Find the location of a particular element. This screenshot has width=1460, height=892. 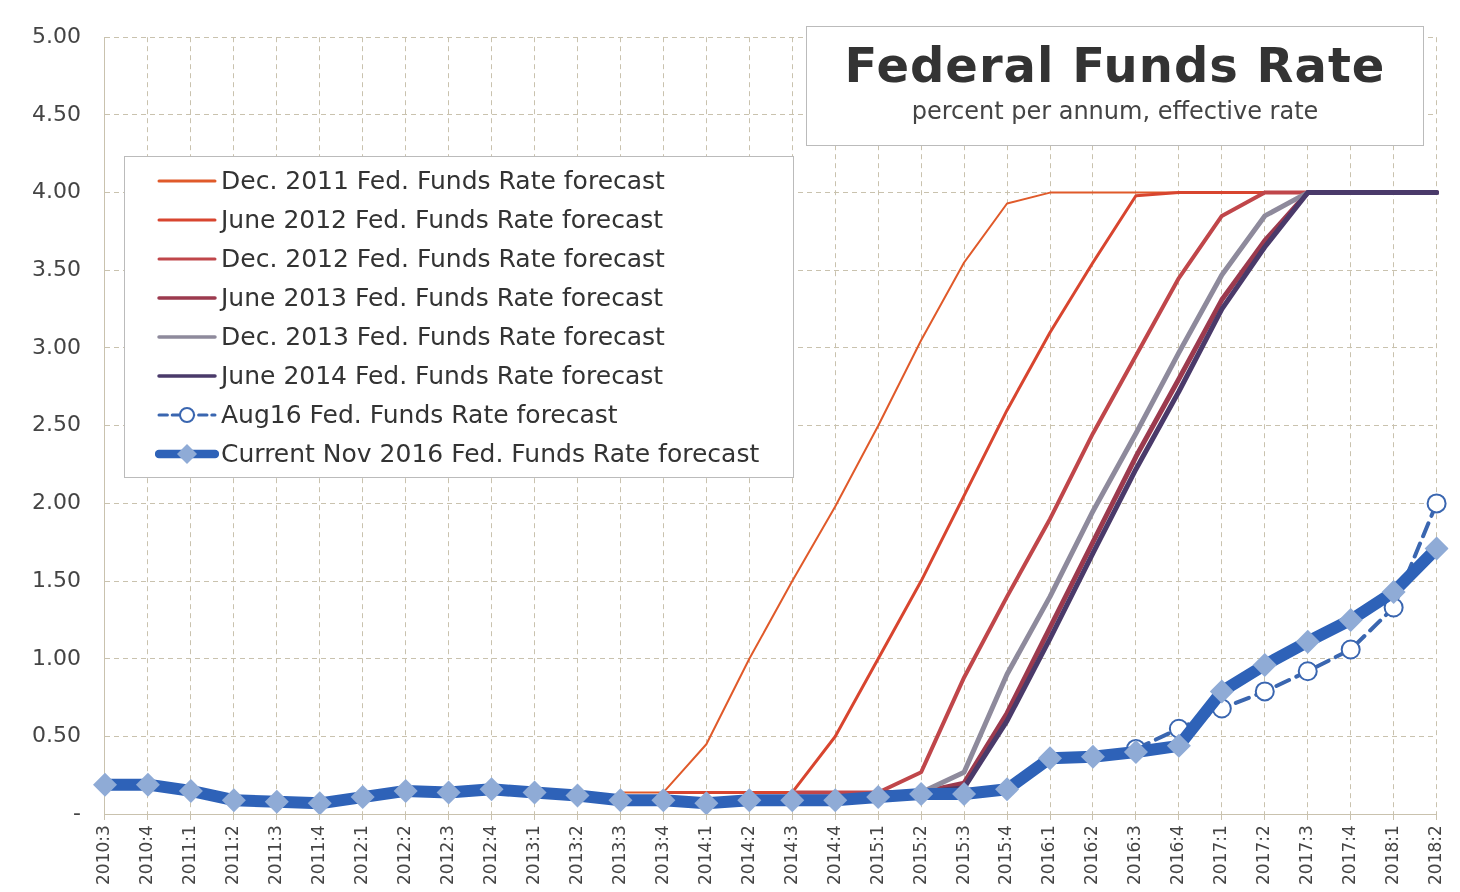

legend-label: Dec. 2013 Fed. Funds Rate forecast is located at coordinates (443, 336).